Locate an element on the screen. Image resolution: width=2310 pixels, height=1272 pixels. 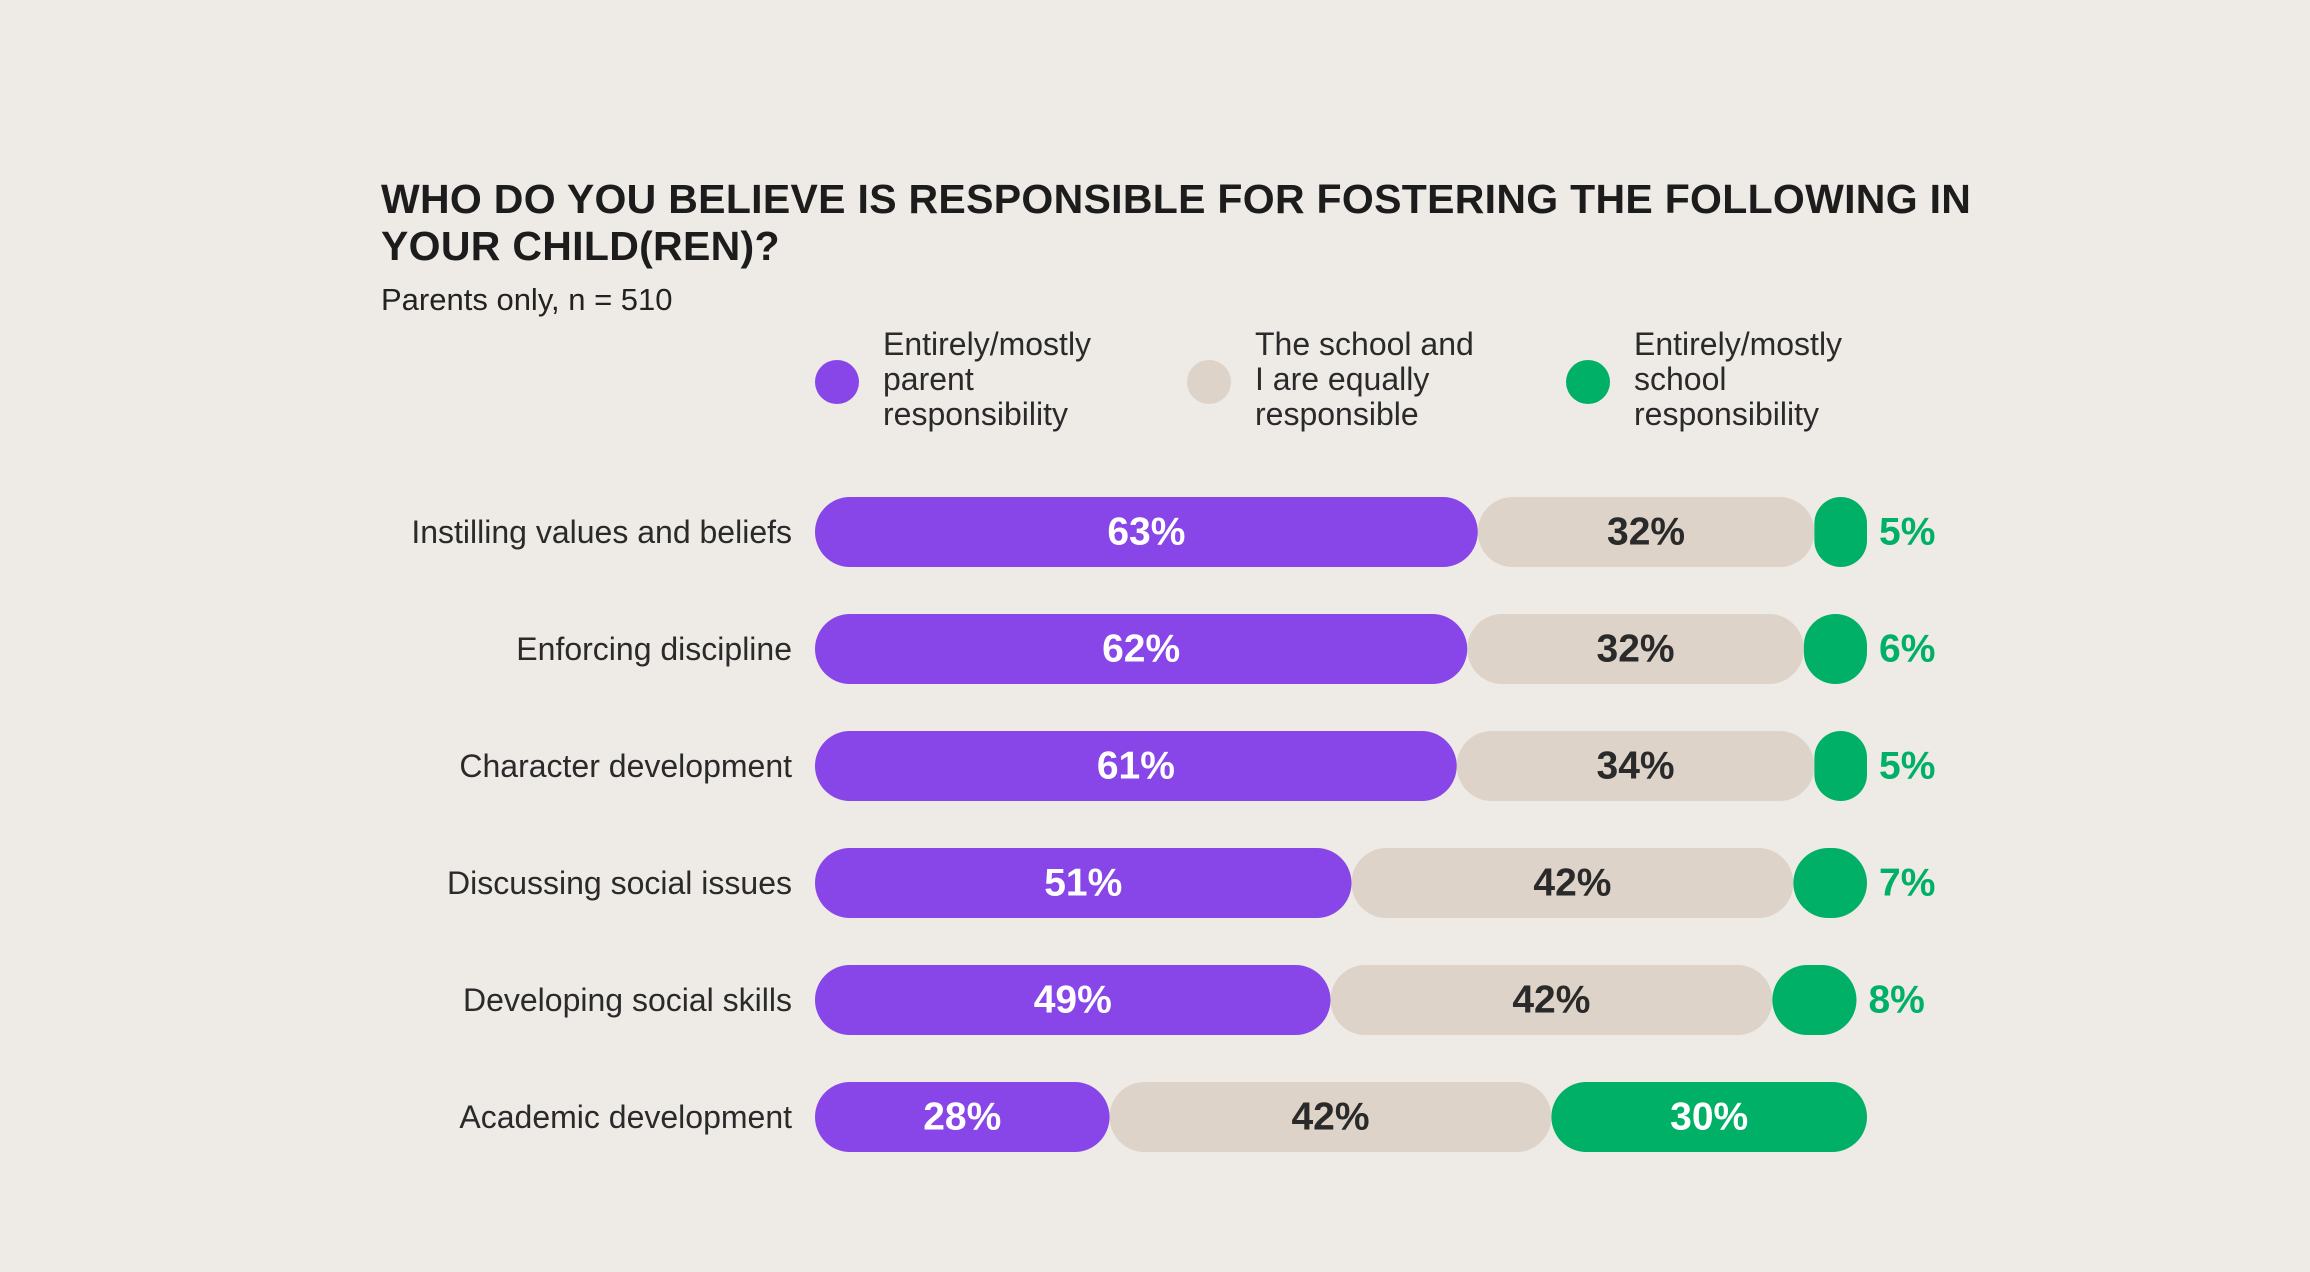
data-label-school: 7% is located at coordinates (1907, 883).